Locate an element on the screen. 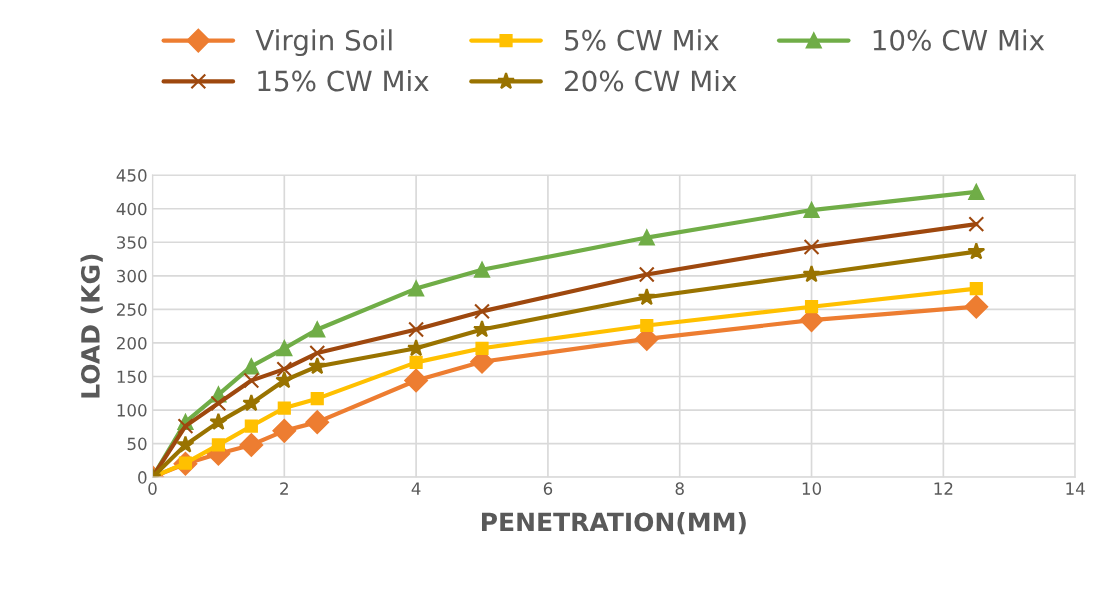  legend-label: Virgin Soil is located at coordinates (323, 43).